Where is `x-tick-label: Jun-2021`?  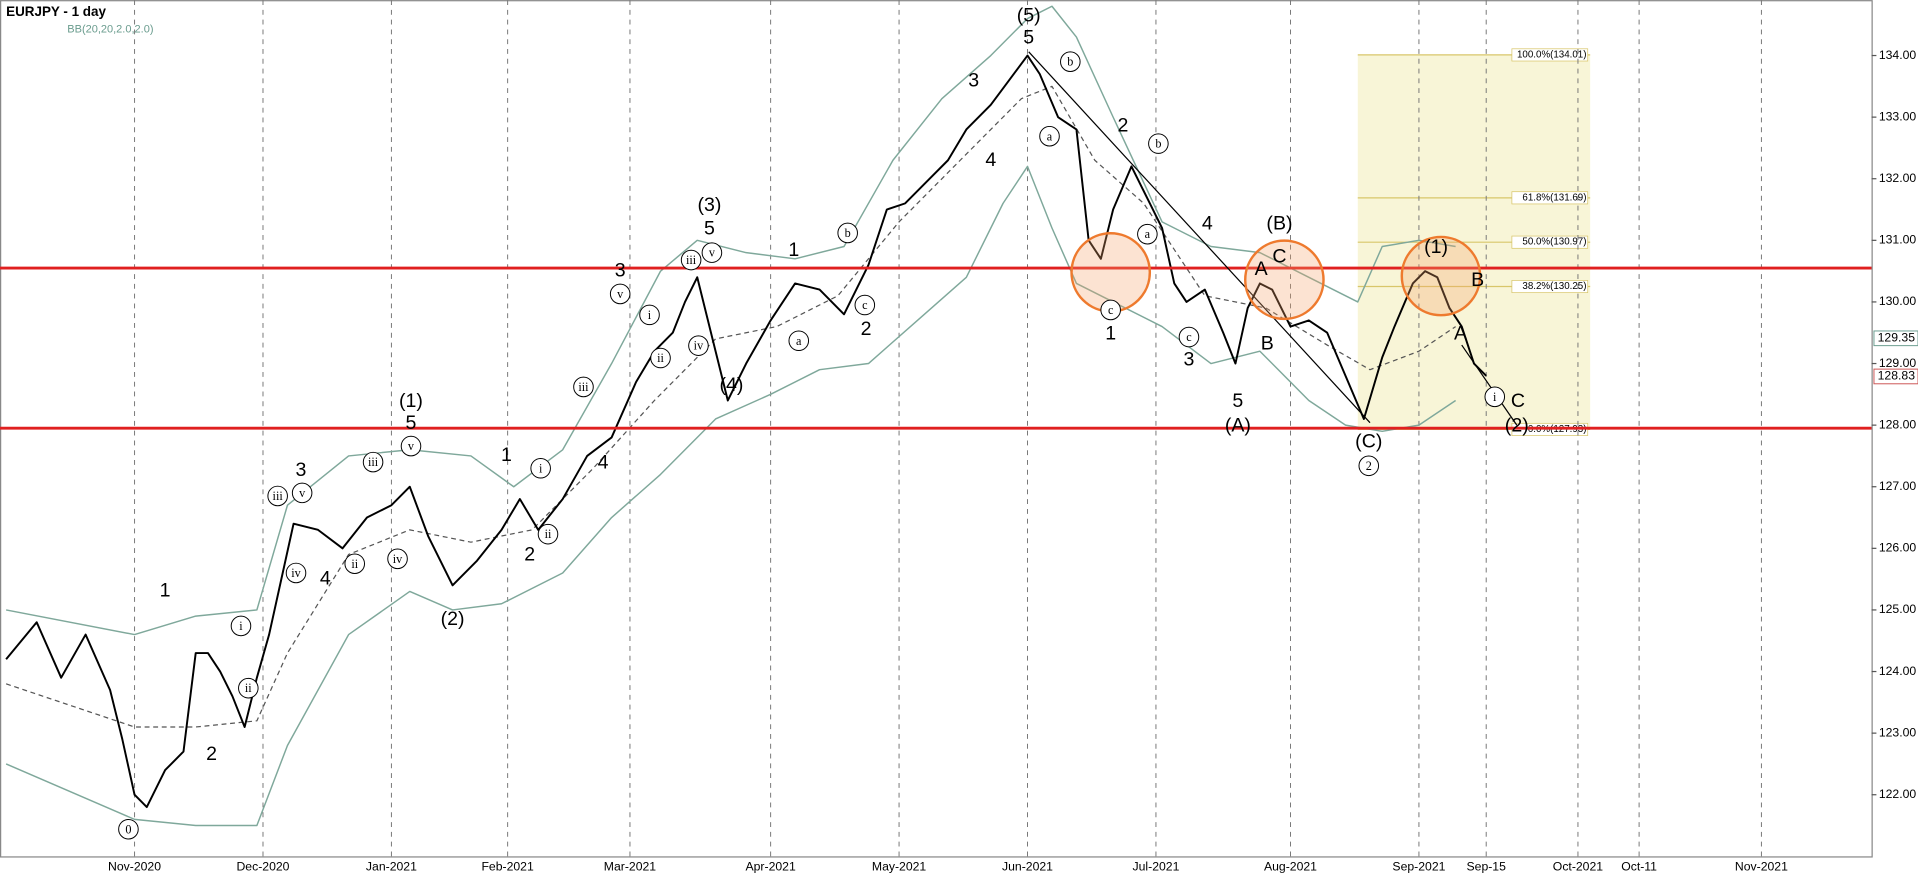
x-tick-label: Jun-2021 is located at coordinates (1027, 867).